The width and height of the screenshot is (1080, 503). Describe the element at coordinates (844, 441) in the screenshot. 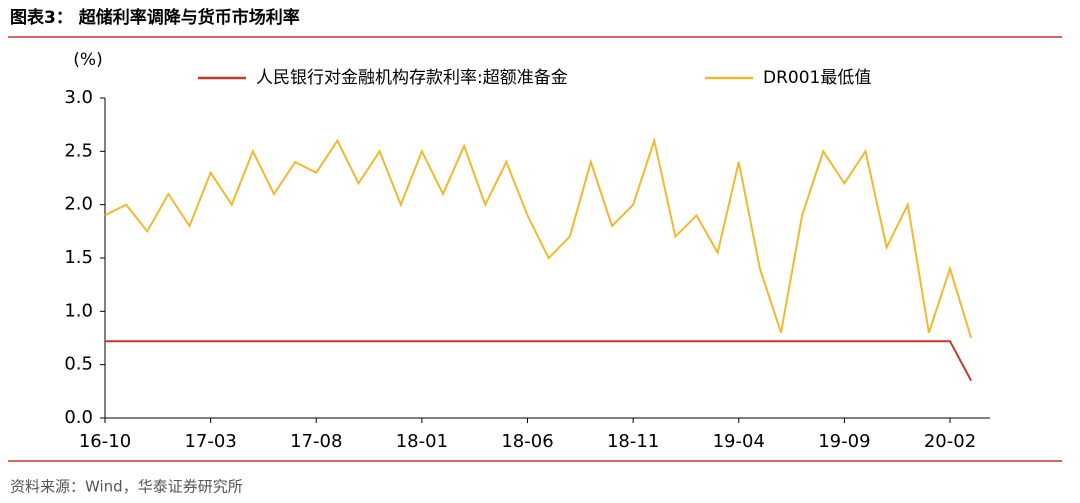

I see `x-tick-label: 19-09` at that location.